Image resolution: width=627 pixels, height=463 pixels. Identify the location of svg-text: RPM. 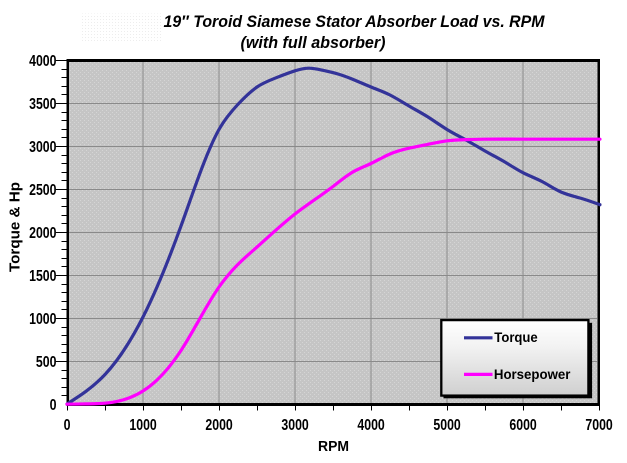
(333, 446).